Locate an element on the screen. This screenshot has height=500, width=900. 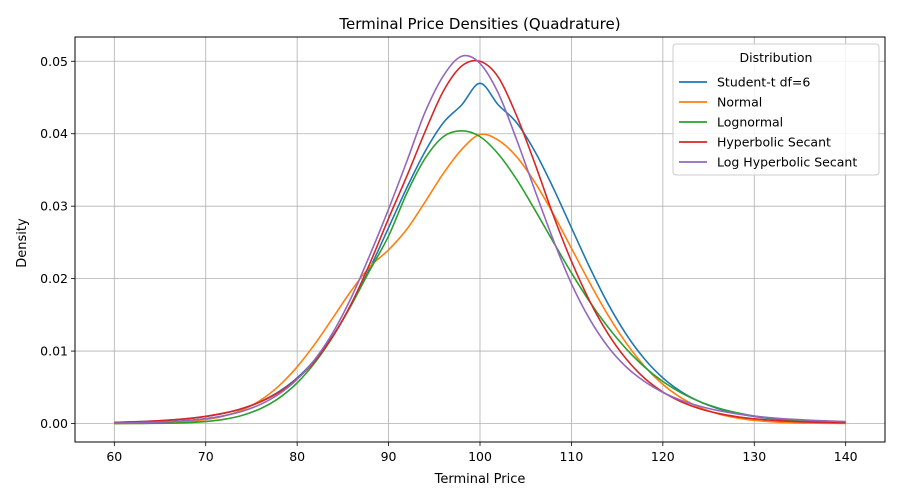
y-tick-label: 0.04 is located at coordinates (54, 133).